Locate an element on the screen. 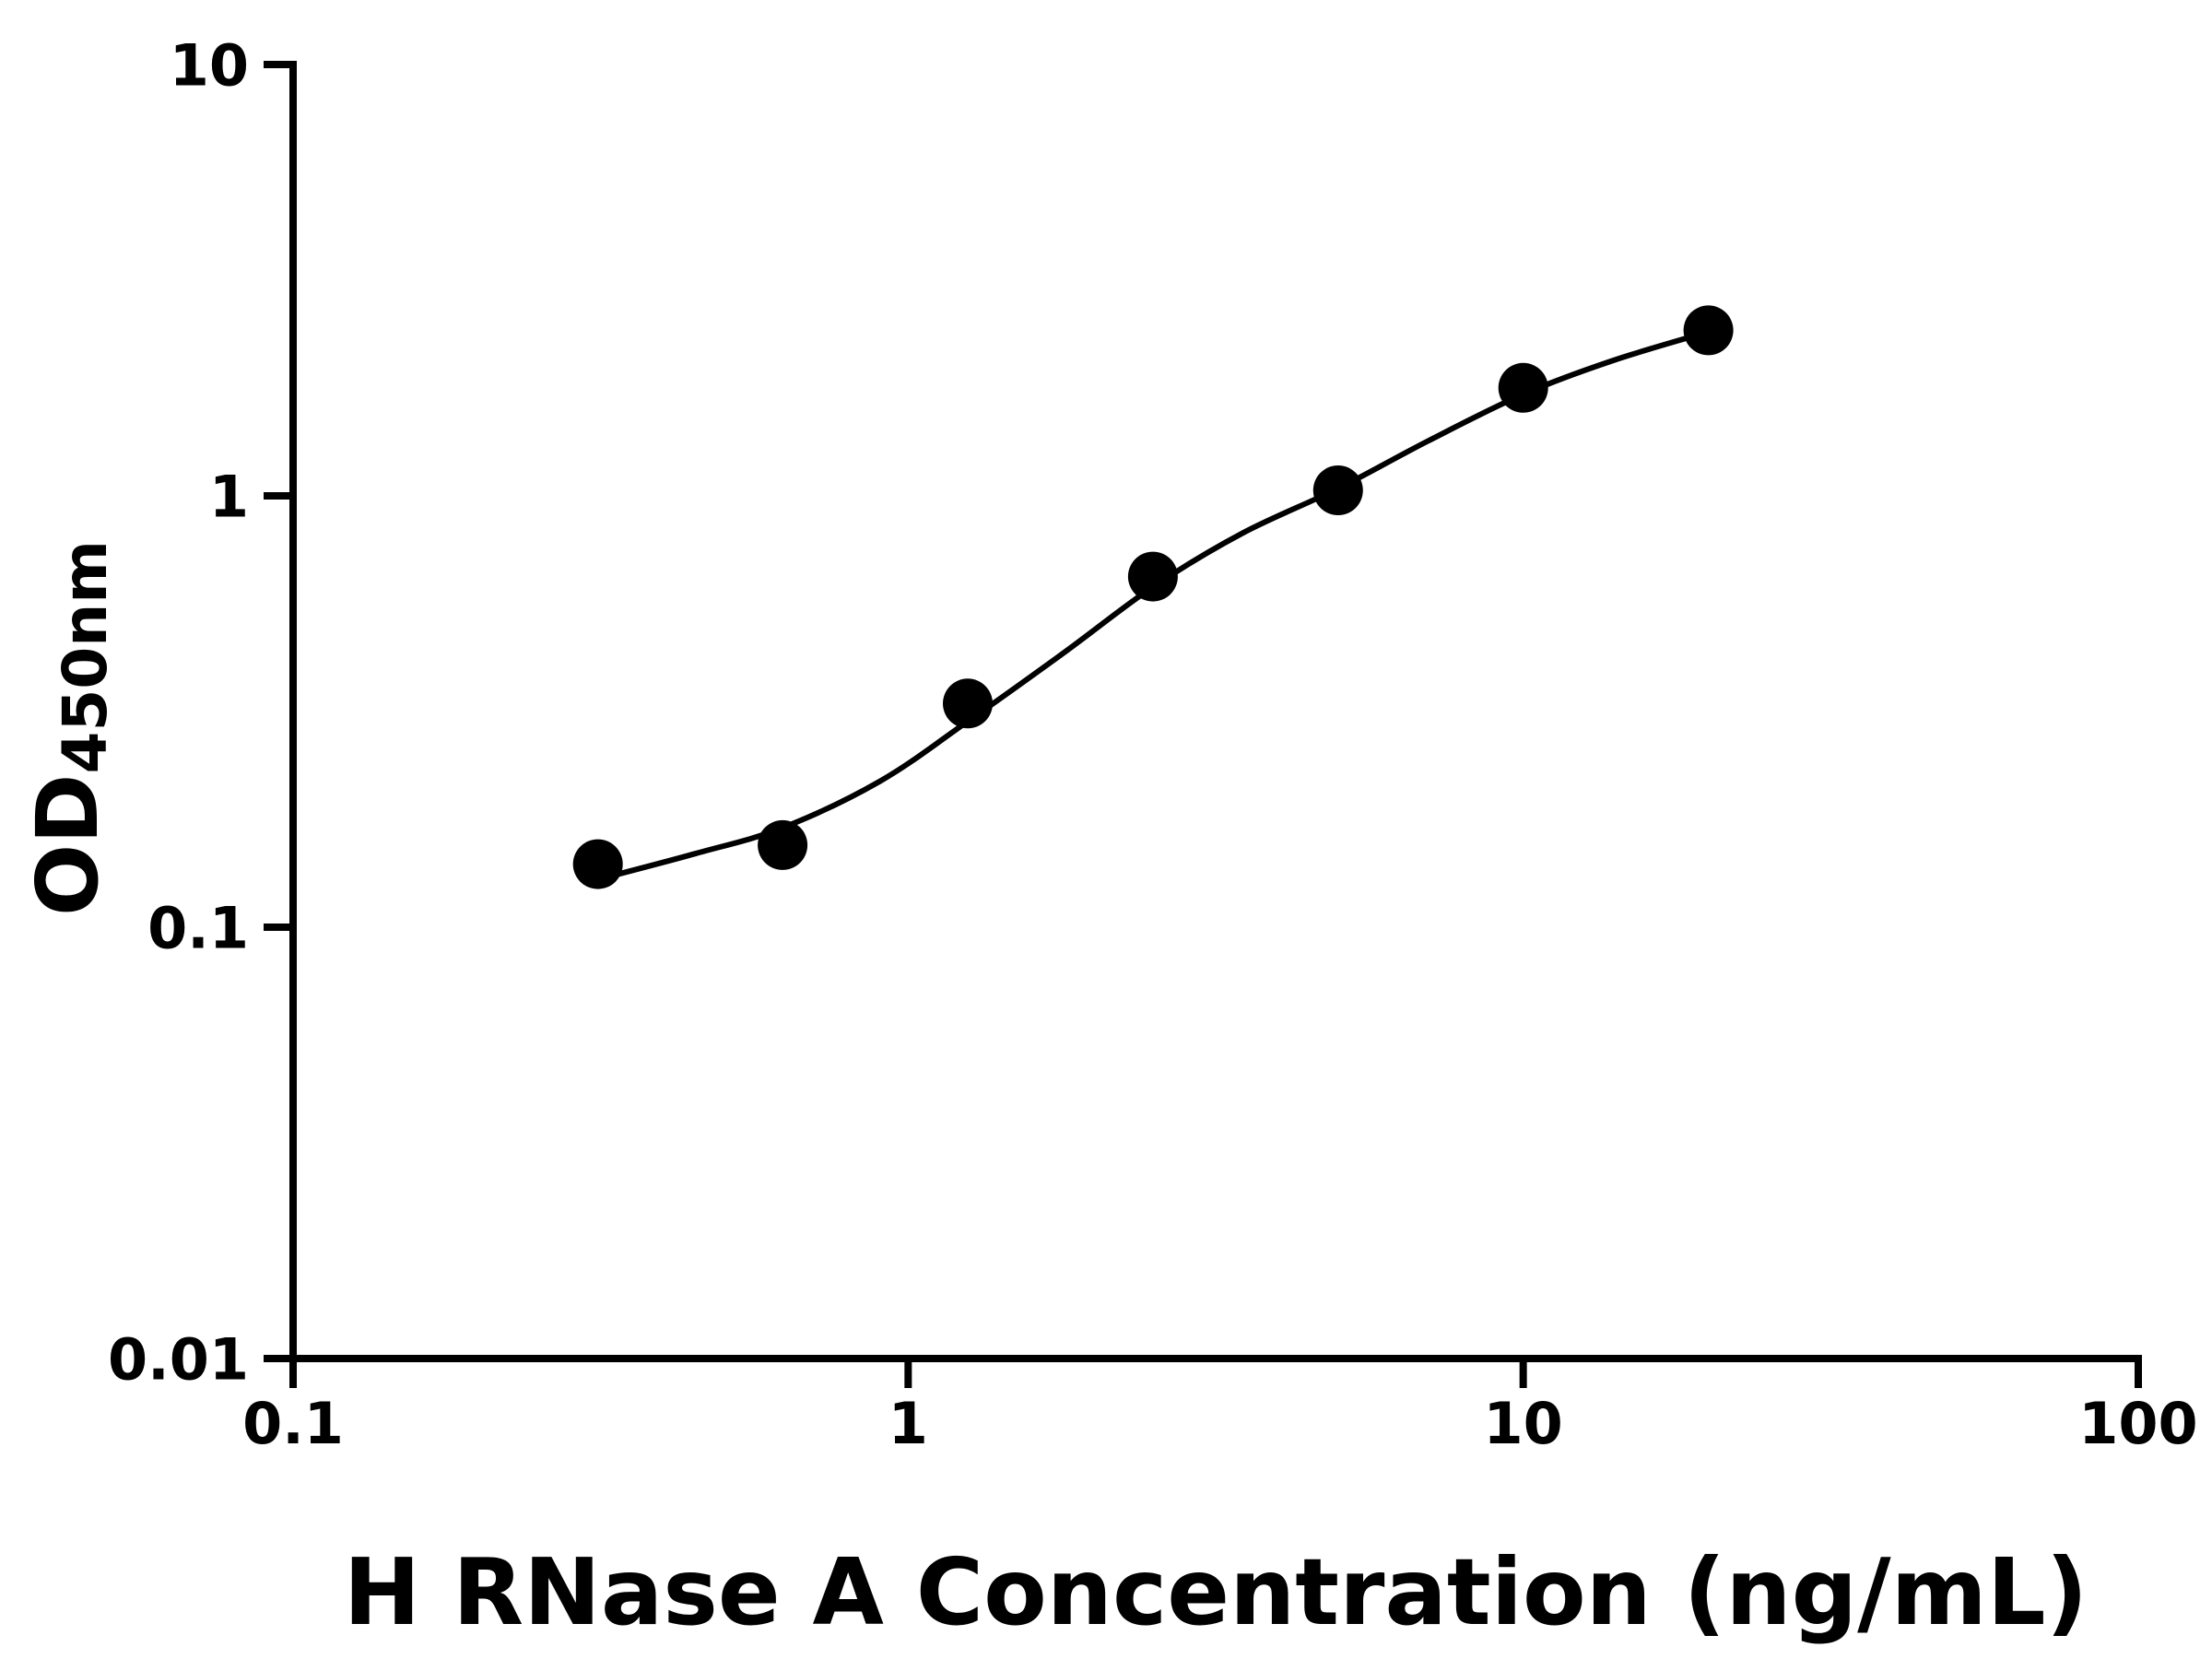 This screenshot has width=2212, height=1659. y-axis-title: OD450nm is located at coordinates (69, 728).